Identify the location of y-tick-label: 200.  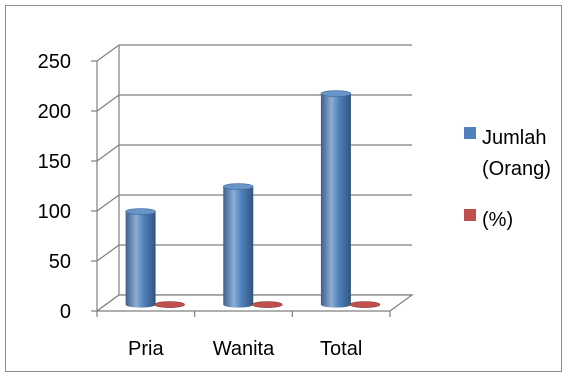
(54, 112).